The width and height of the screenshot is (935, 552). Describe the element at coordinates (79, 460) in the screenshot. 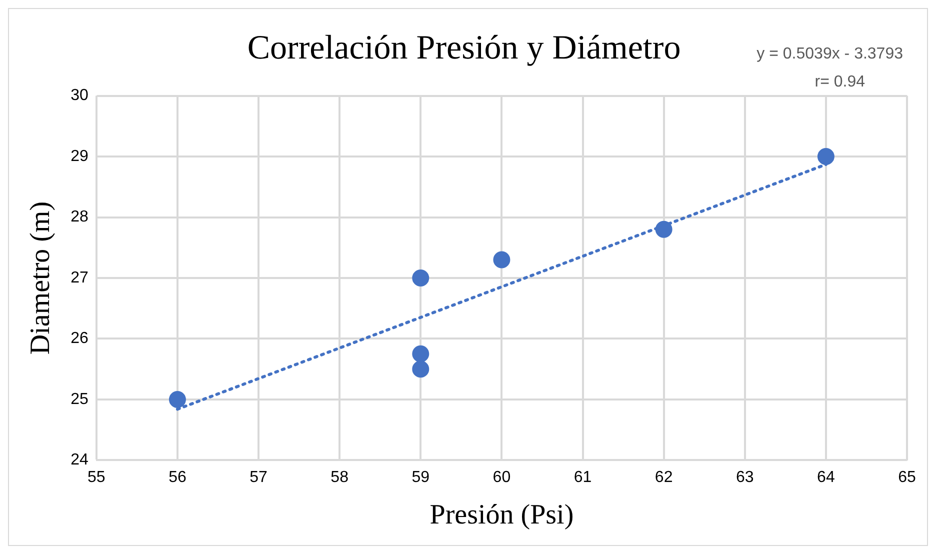

I see `y-tick-label: 24` at that location.